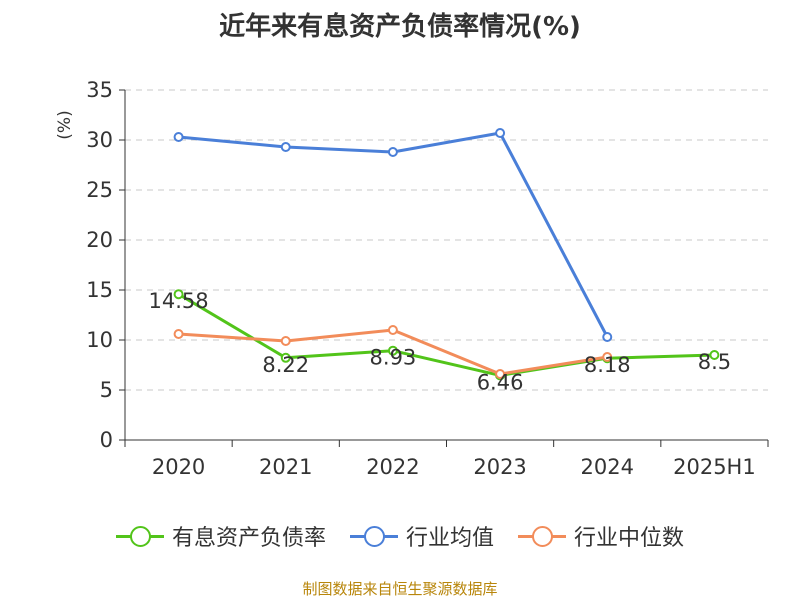 This screenshot has width=800, height=600. Describe the element at coordinates (179, 301) in the screenshot. I see `data-label: 14.58` at that location.